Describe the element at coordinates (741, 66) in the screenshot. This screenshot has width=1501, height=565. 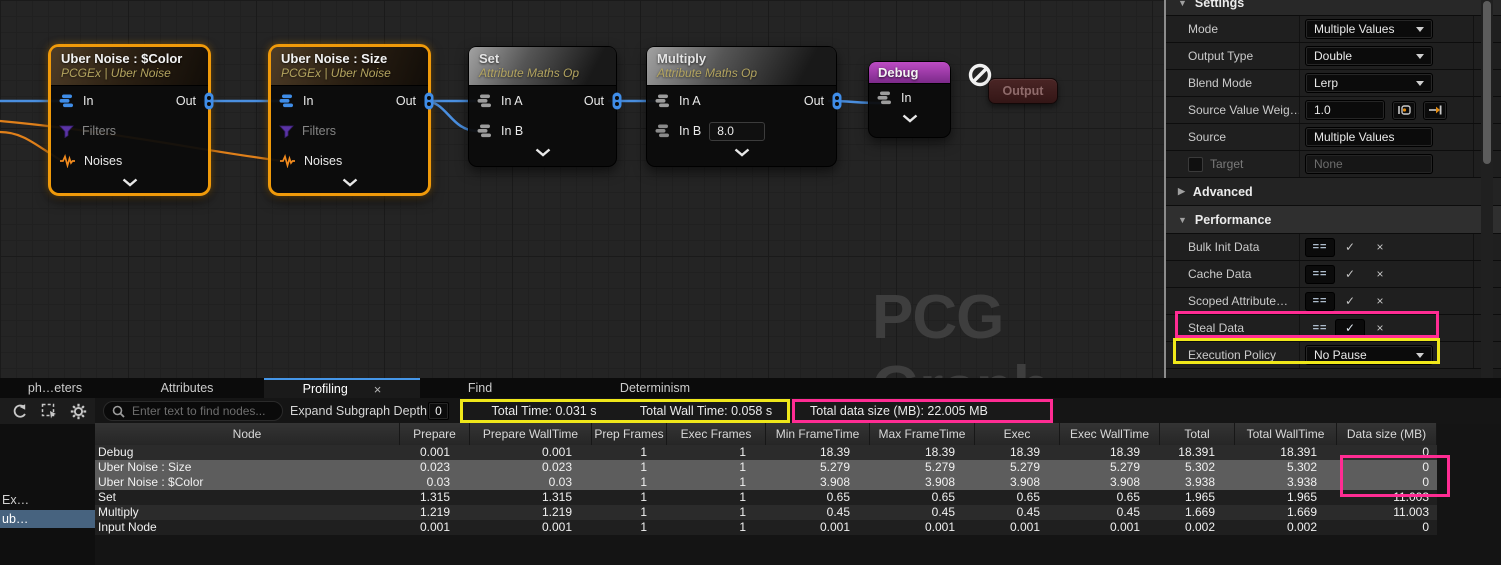
I see `node-header: Multiply Attribute Maths Op` at that location.